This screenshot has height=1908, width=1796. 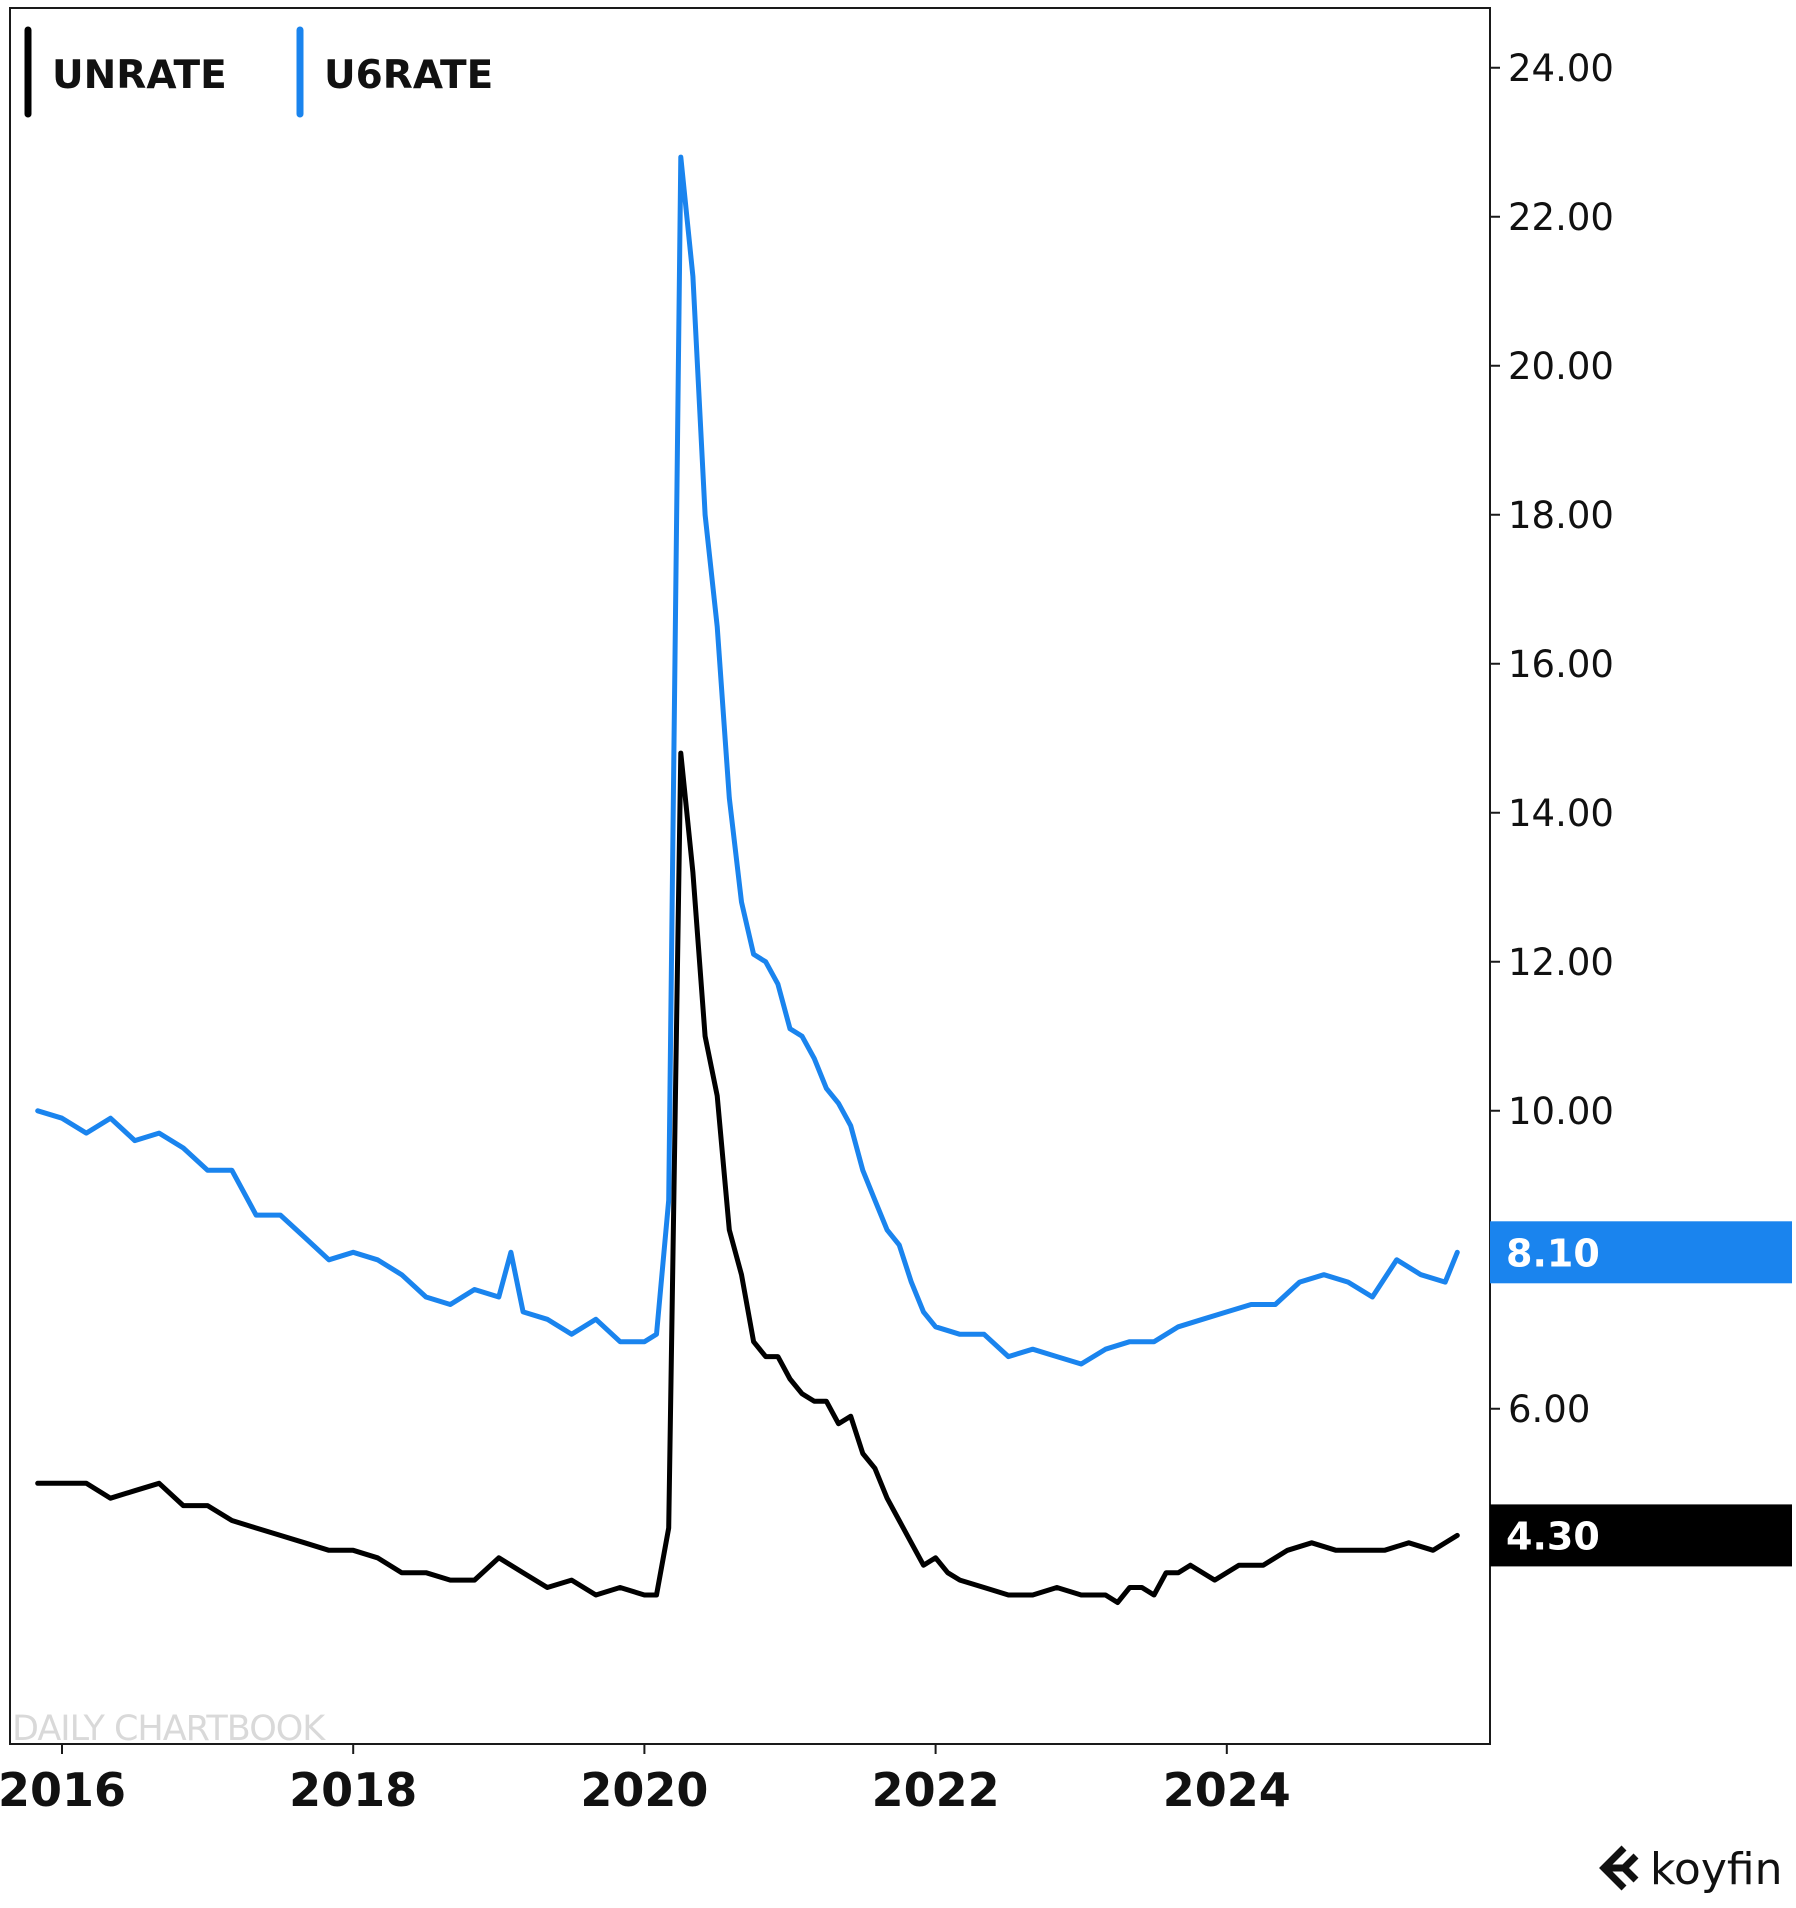 I want to click on koyfin-wordmark: koyfin, so click(x=1716, y=1869).